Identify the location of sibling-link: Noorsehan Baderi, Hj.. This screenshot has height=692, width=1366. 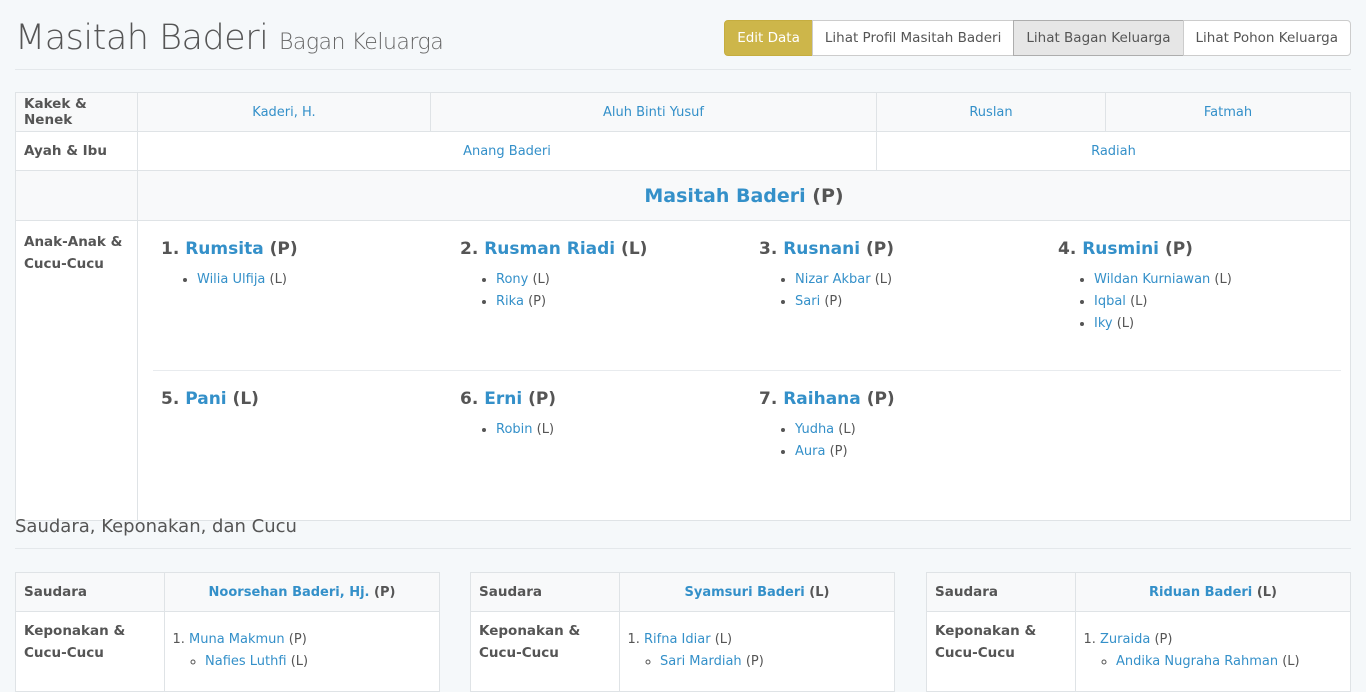
(289, 592).